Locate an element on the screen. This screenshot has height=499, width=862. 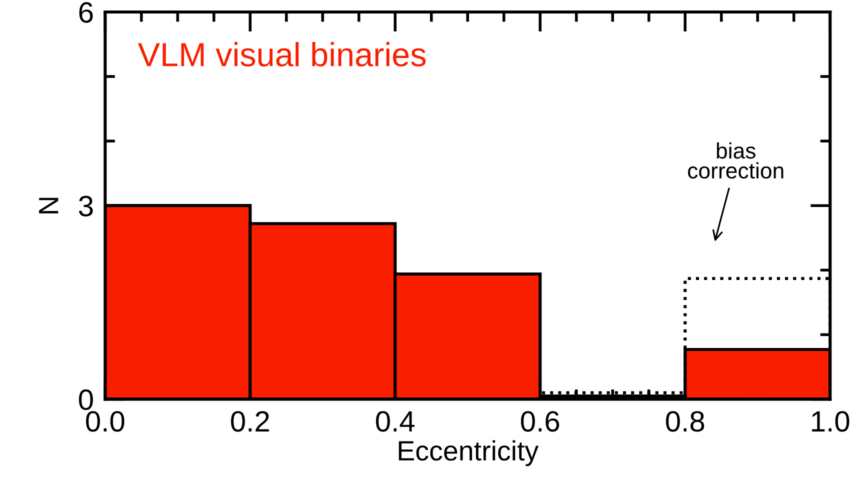
x-tick-label: 1.0 is located at coordinates (831, 421).